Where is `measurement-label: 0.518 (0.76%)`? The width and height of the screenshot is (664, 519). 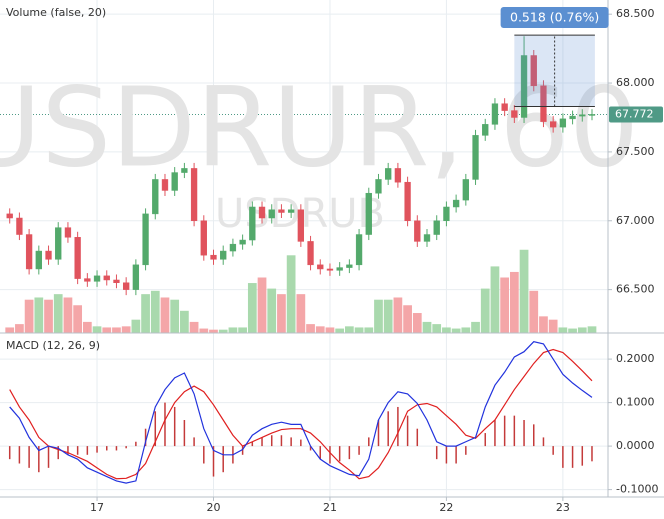
measurement-label: 0.518 (0.76%) is located at coordinates (554, 17).